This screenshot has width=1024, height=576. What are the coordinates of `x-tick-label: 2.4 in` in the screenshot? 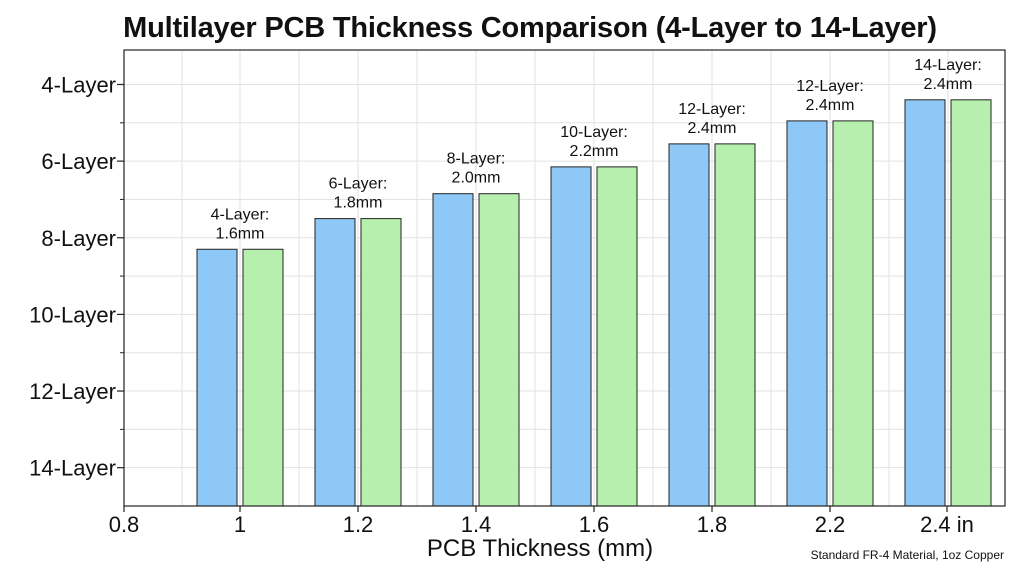 It's located at (947, 524).